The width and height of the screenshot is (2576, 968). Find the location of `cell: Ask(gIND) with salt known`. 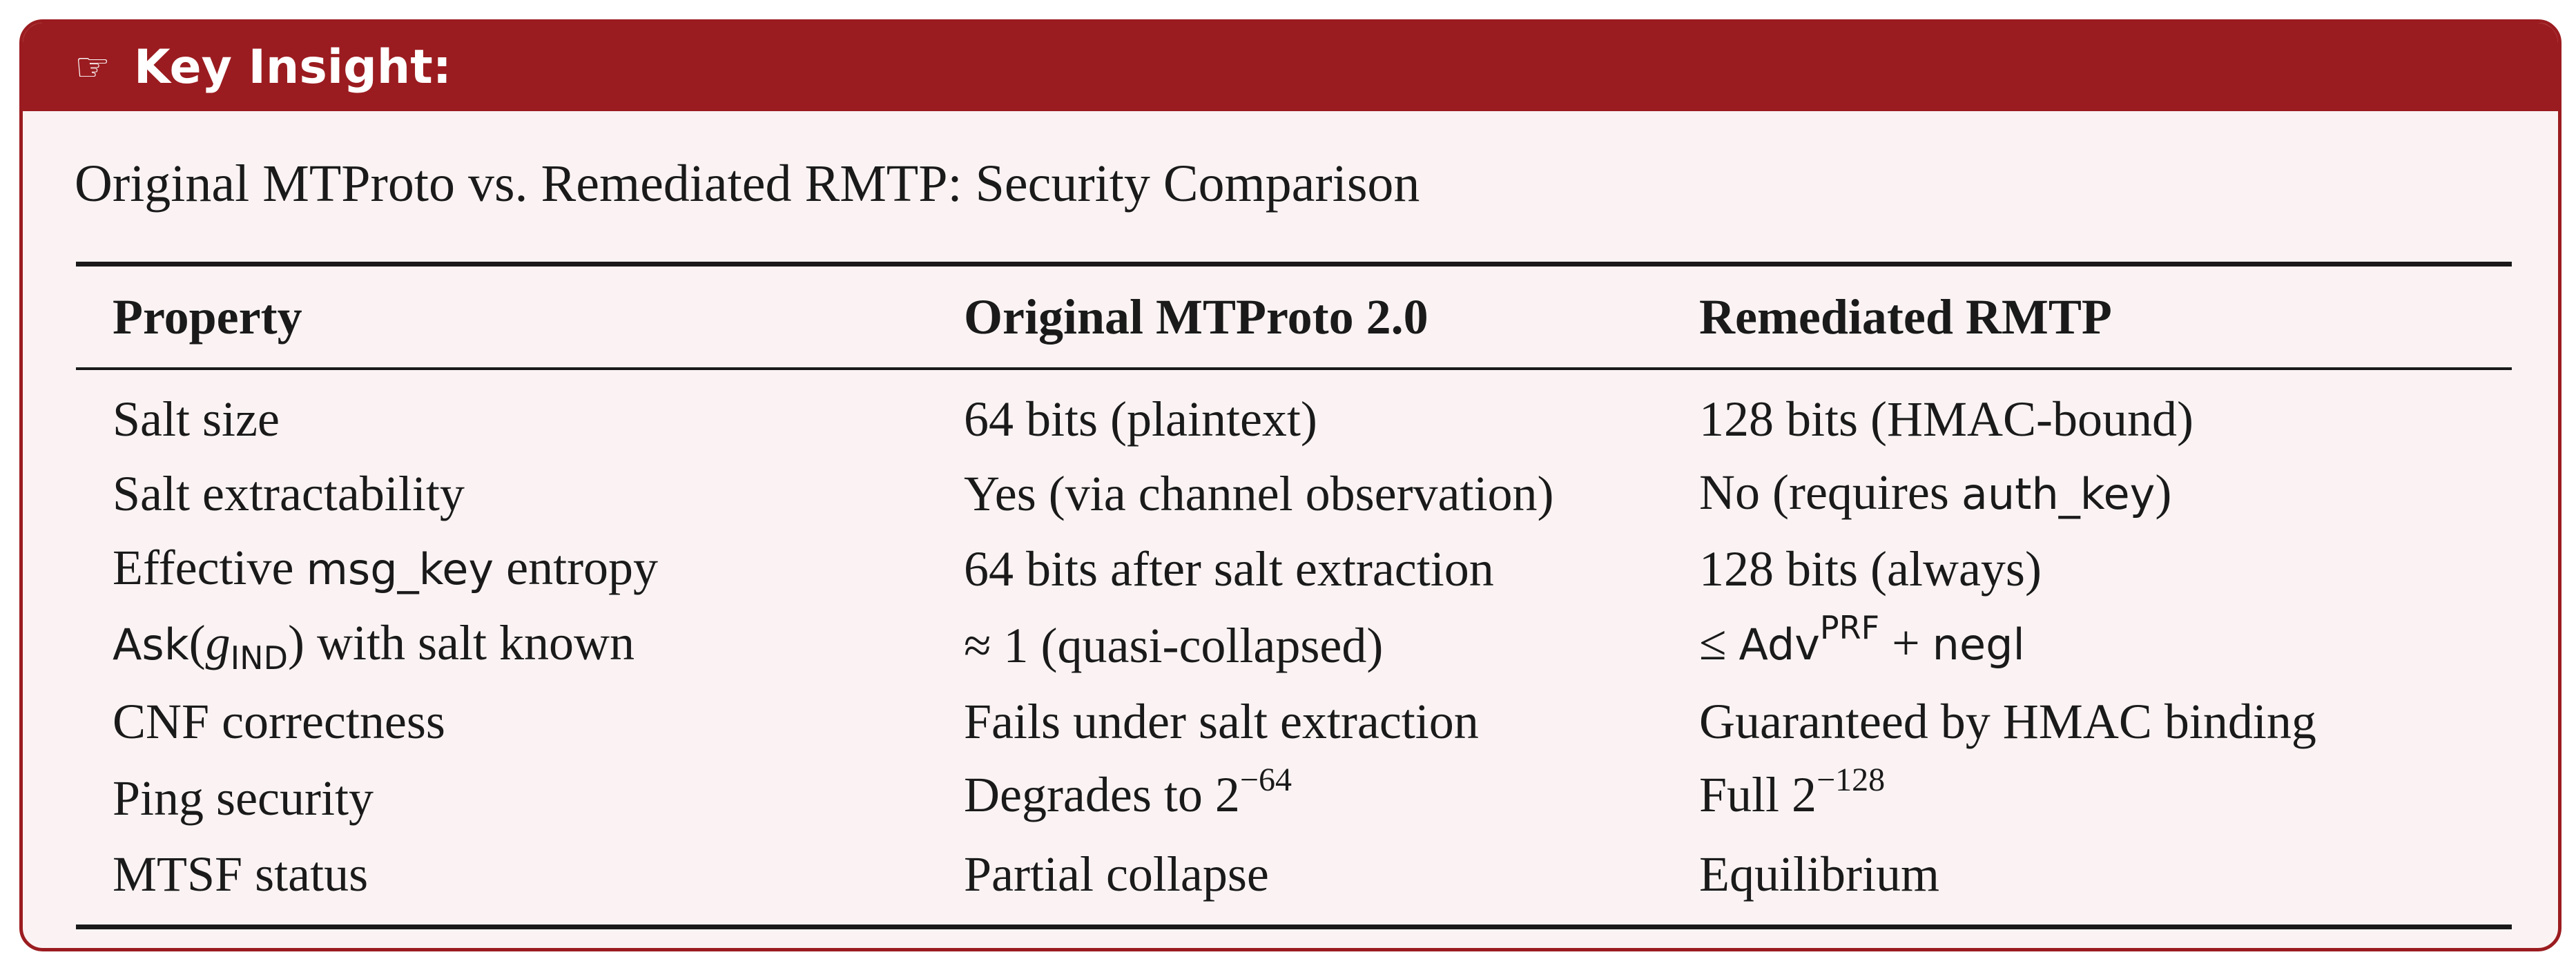

cell: Ask(gIND) with salt known is located at coordinates (502, 645).